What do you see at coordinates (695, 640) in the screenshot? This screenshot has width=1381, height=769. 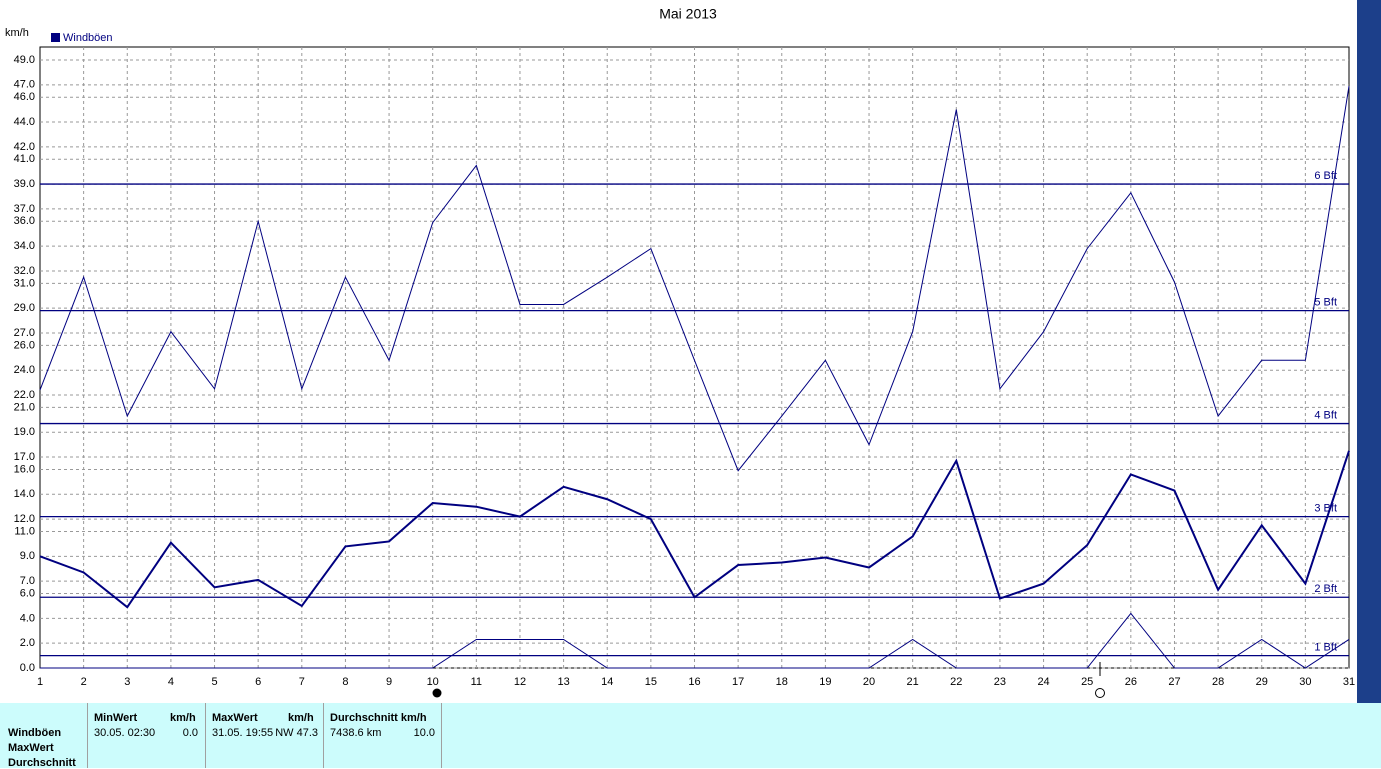 I see `series-line` at bounding box center [695, 640].